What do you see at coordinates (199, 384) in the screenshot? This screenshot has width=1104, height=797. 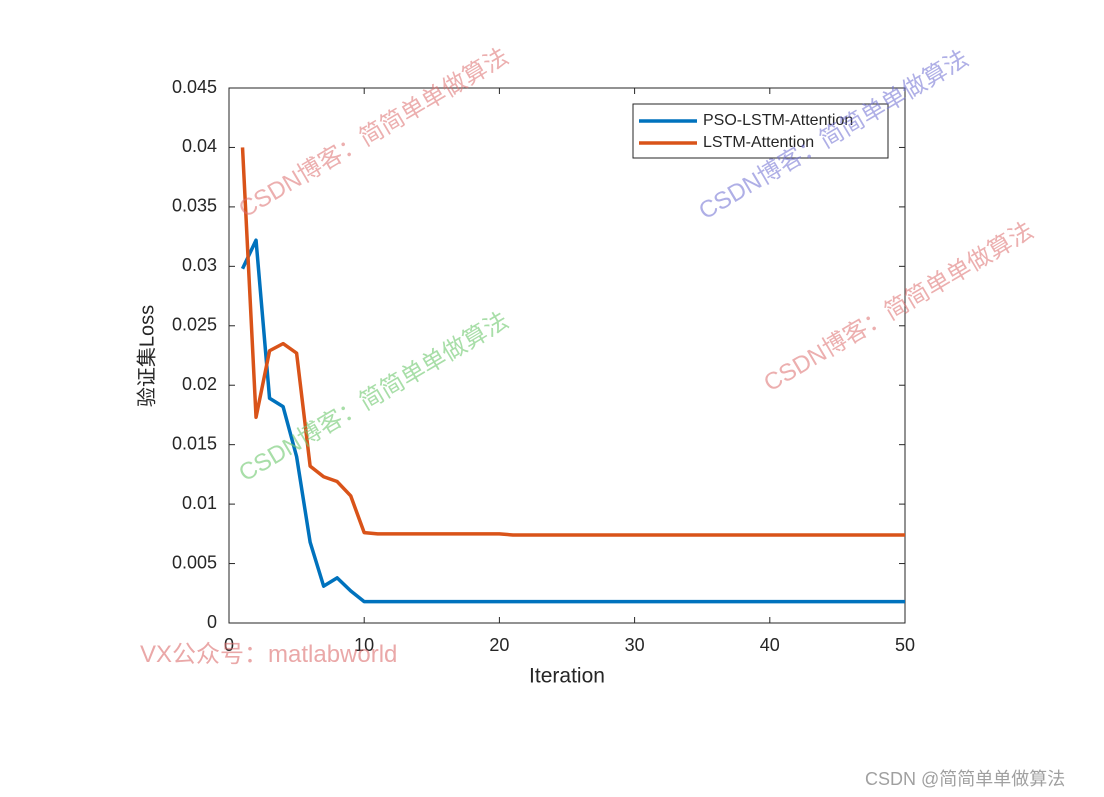 I see `y-tick-label: 0.02` at bounding box center [199, 384].